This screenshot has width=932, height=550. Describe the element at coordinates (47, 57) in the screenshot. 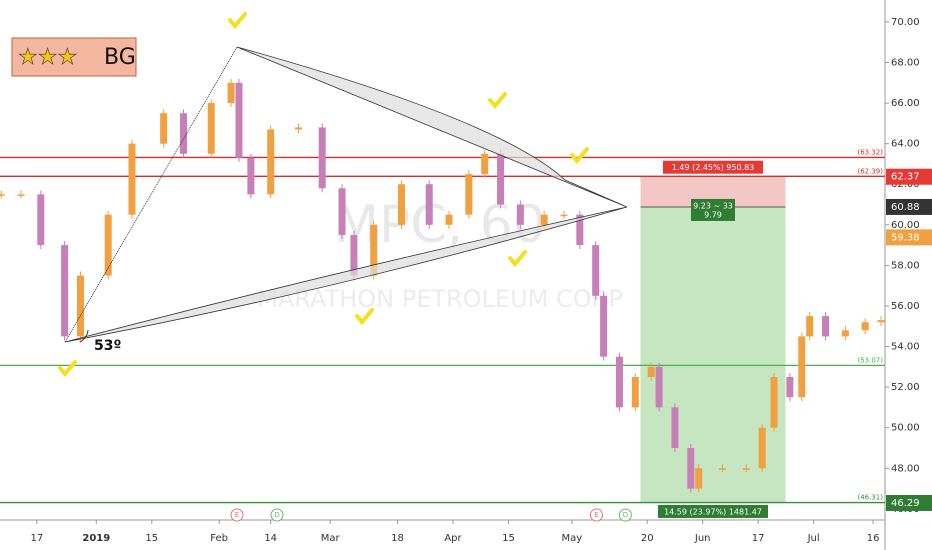

I see `badge-icons: ★★★` at that location.